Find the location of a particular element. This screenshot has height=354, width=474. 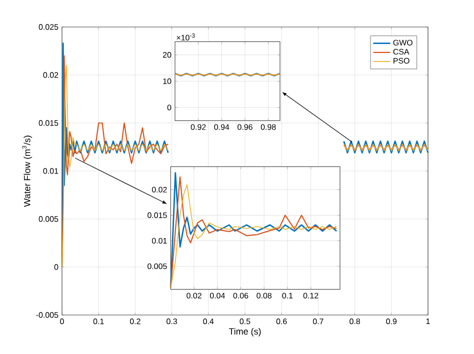

y-axis-title: Water Flow (m$^{3}$/s) is located at coordinates (27, 171).